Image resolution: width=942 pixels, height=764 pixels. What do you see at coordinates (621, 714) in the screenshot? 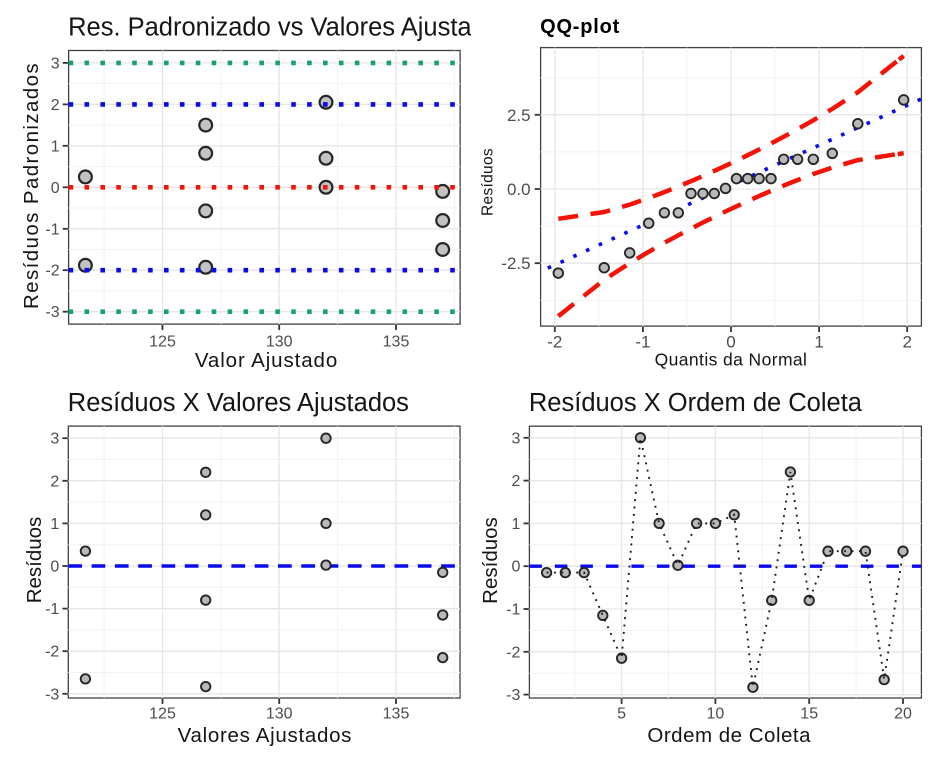
I see `svg-text: 5` at bounding box center [621, 714].